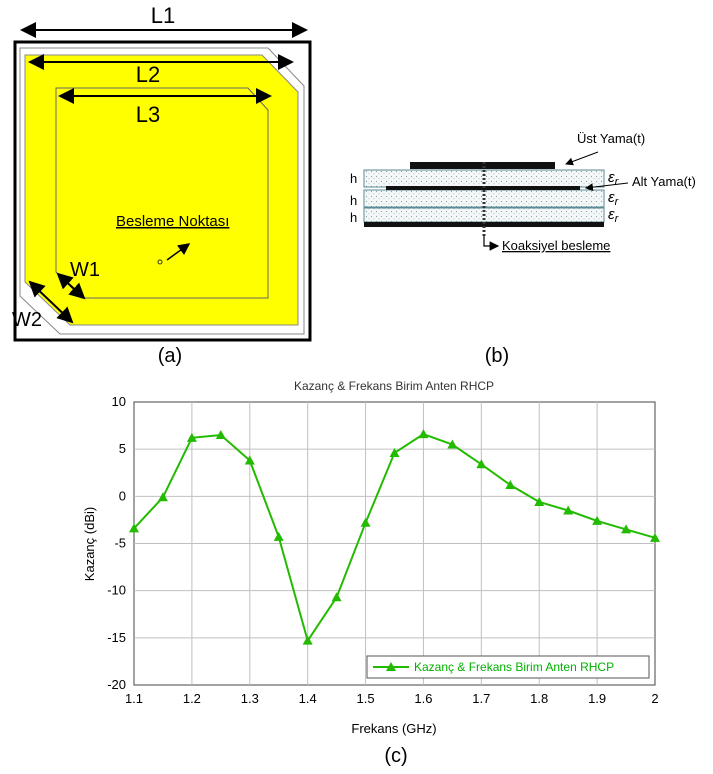  Describe the element at coordinates (85, 270) in the screenshot. I see `W1-label: W1` at that location.